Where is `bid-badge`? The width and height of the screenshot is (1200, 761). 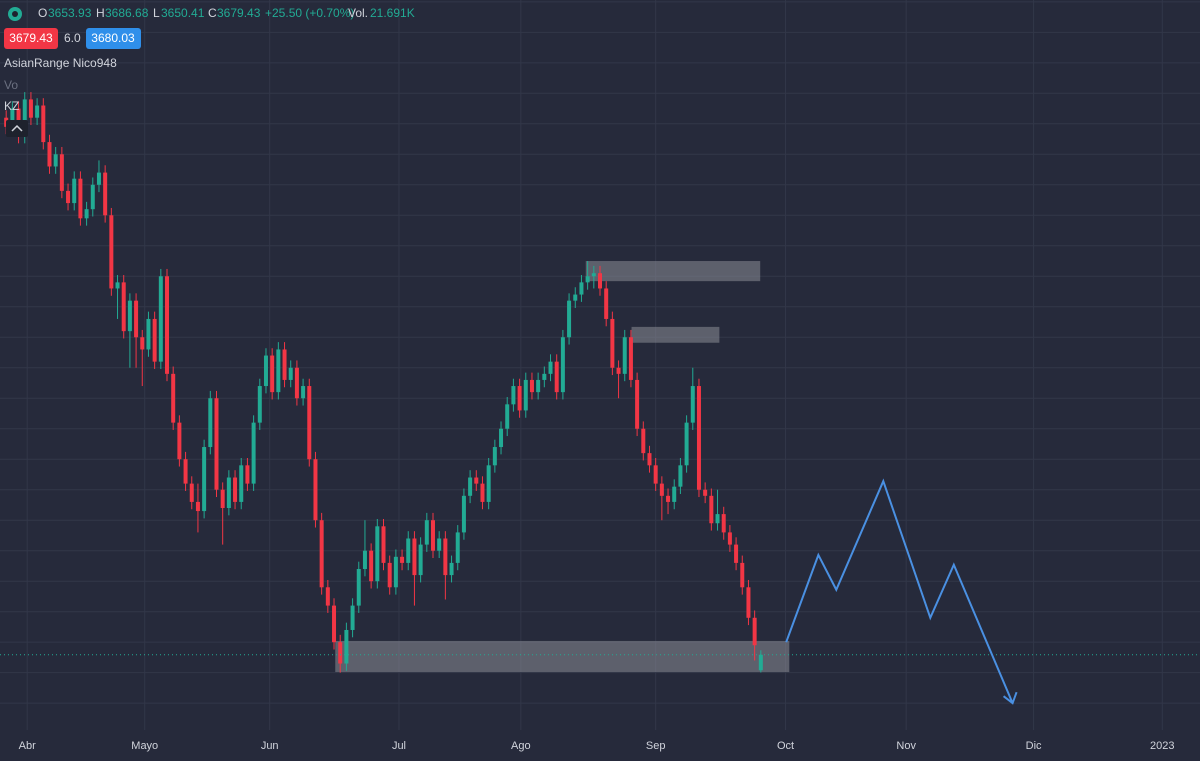 bid-badge is located at coordinates (31, 38).